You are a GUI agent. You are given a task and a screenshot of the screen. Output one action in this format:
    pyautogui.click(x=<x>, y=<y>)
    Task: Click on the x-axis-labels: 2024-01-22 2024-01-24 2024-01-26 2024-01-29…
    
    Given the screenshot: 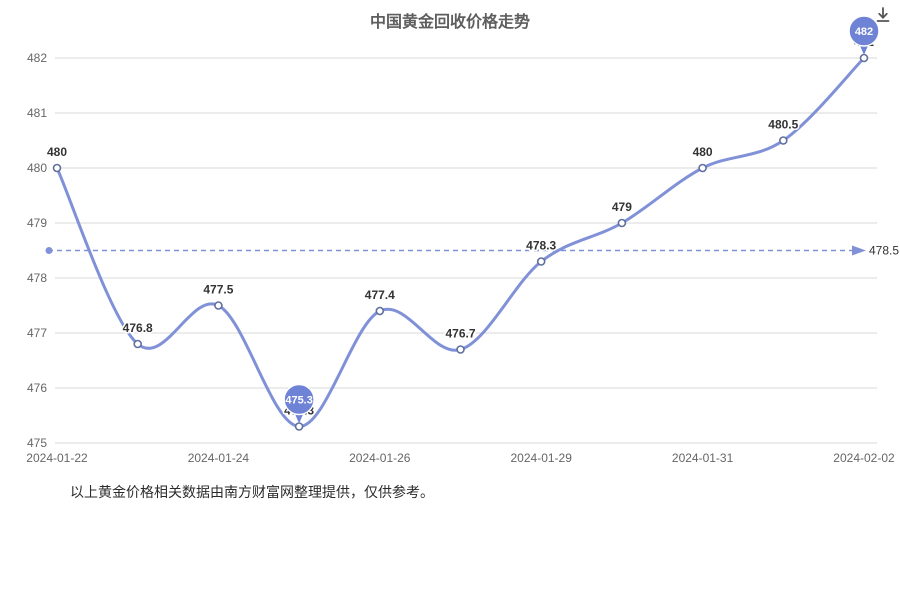 What is the action you would take?
    pyautogui.click(x=460, y=458)
    